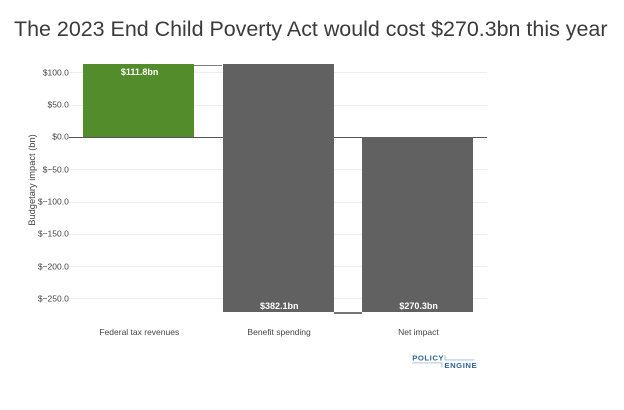 The width and height of the screenshot is (624, 410). I want to click on svg-text: ENGINE, so click(460, 365).